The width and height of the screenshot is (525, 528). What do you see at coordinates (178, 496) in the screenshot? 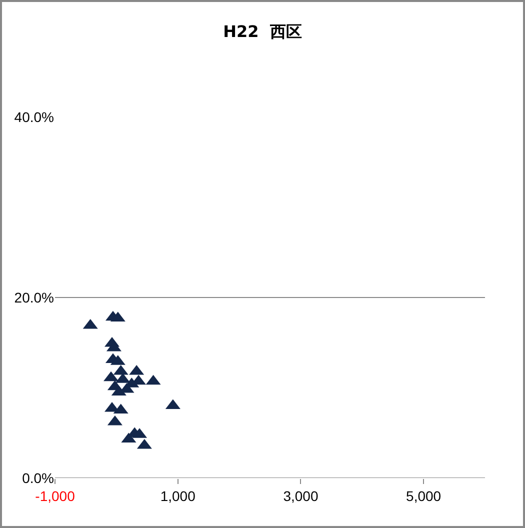
I see `x-tick-label: 1,000` at bounding box center [178, 496].